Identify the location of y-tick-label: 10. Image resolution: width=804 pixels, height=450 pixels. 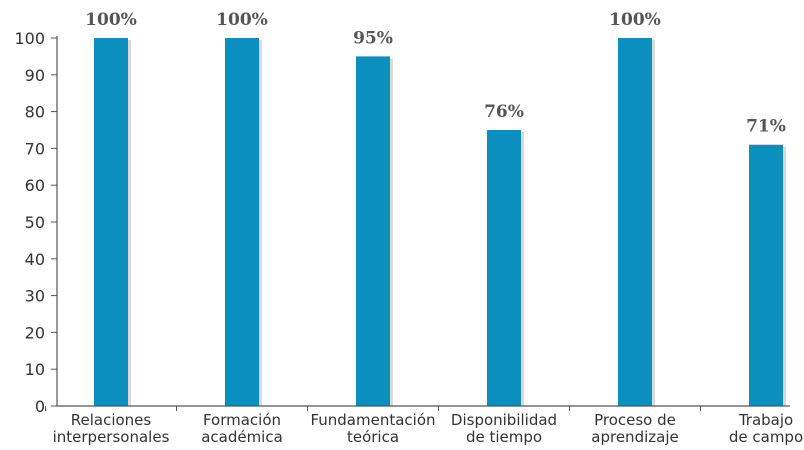
(35, 369).